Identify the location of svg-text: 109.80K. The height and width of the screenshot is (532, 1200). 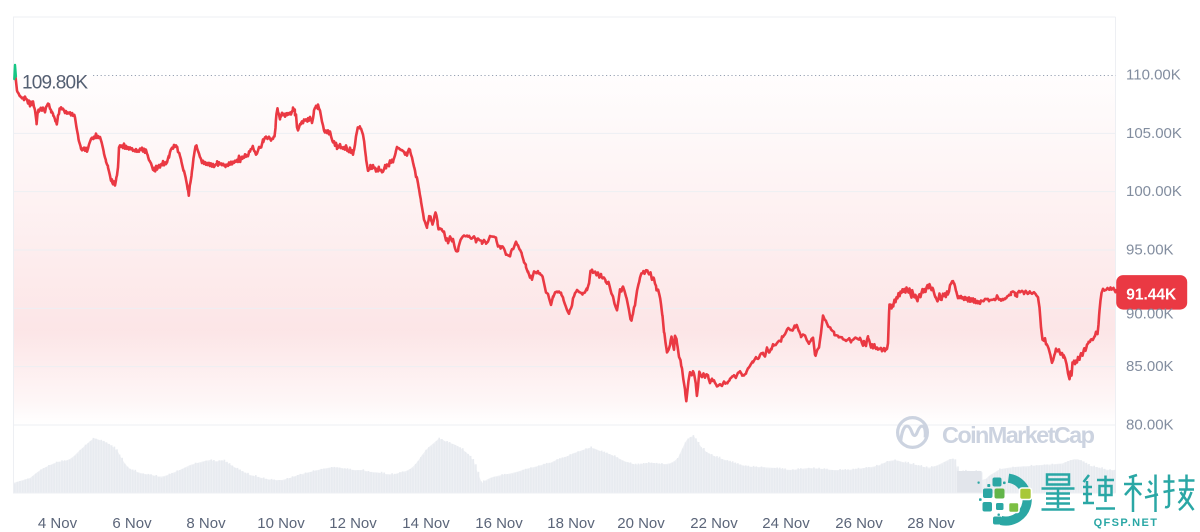
(55, 83).